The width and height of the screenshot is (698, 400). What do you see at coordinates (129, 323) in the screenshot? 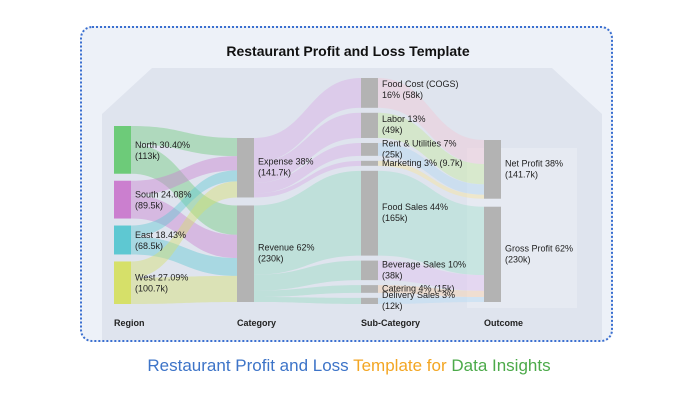
I see `column-header-0: Region` at bounding box center [129, 323].